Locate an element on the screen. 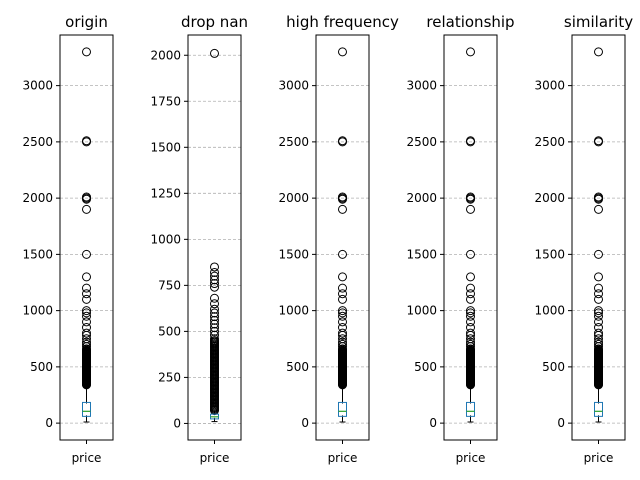 The width and height of the screenshot is (640, 480). subplot-title: origin is located at coordinates (86, 22).